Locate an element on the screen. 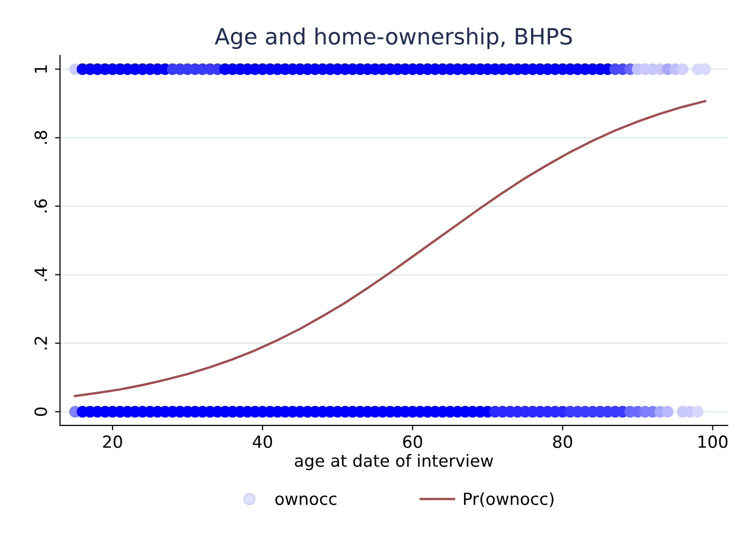  y-tick-label: 1 is located at coordinates (40, 69).